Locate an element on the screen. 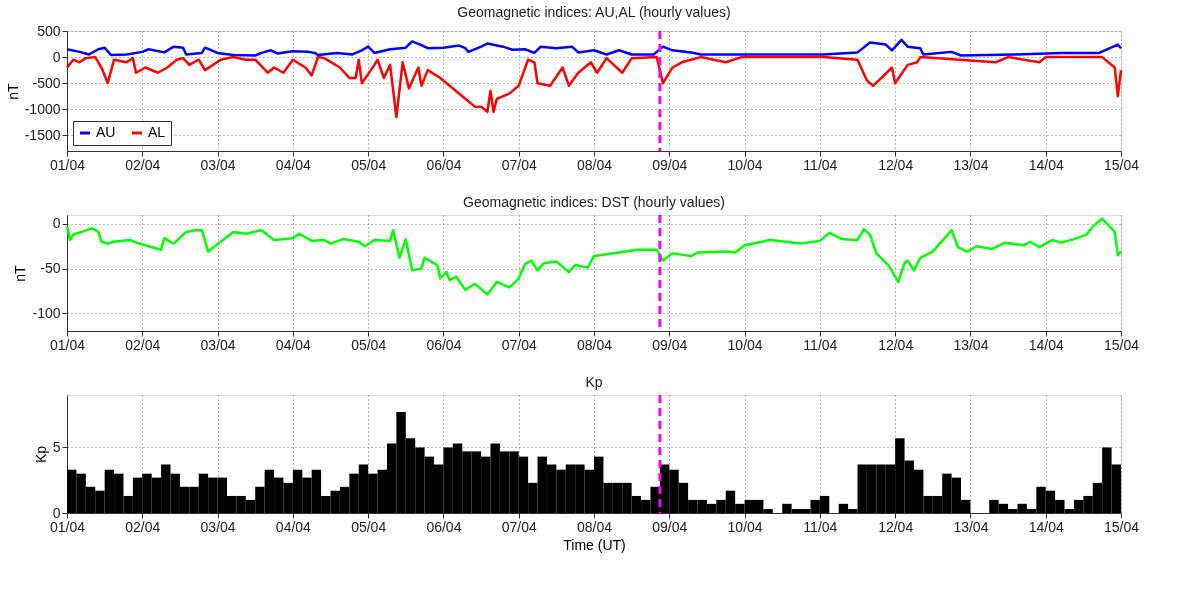  y-tick-label: -50 is located at coordinates (50, 268).